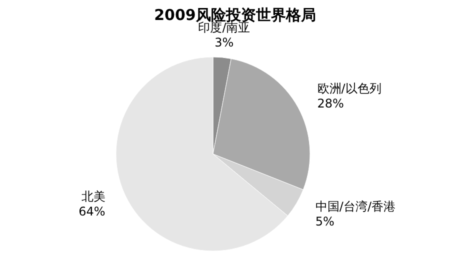  Describe the element at coordinates (93, 197) in the screenshot. I see `slice-label: 北美` at that location.